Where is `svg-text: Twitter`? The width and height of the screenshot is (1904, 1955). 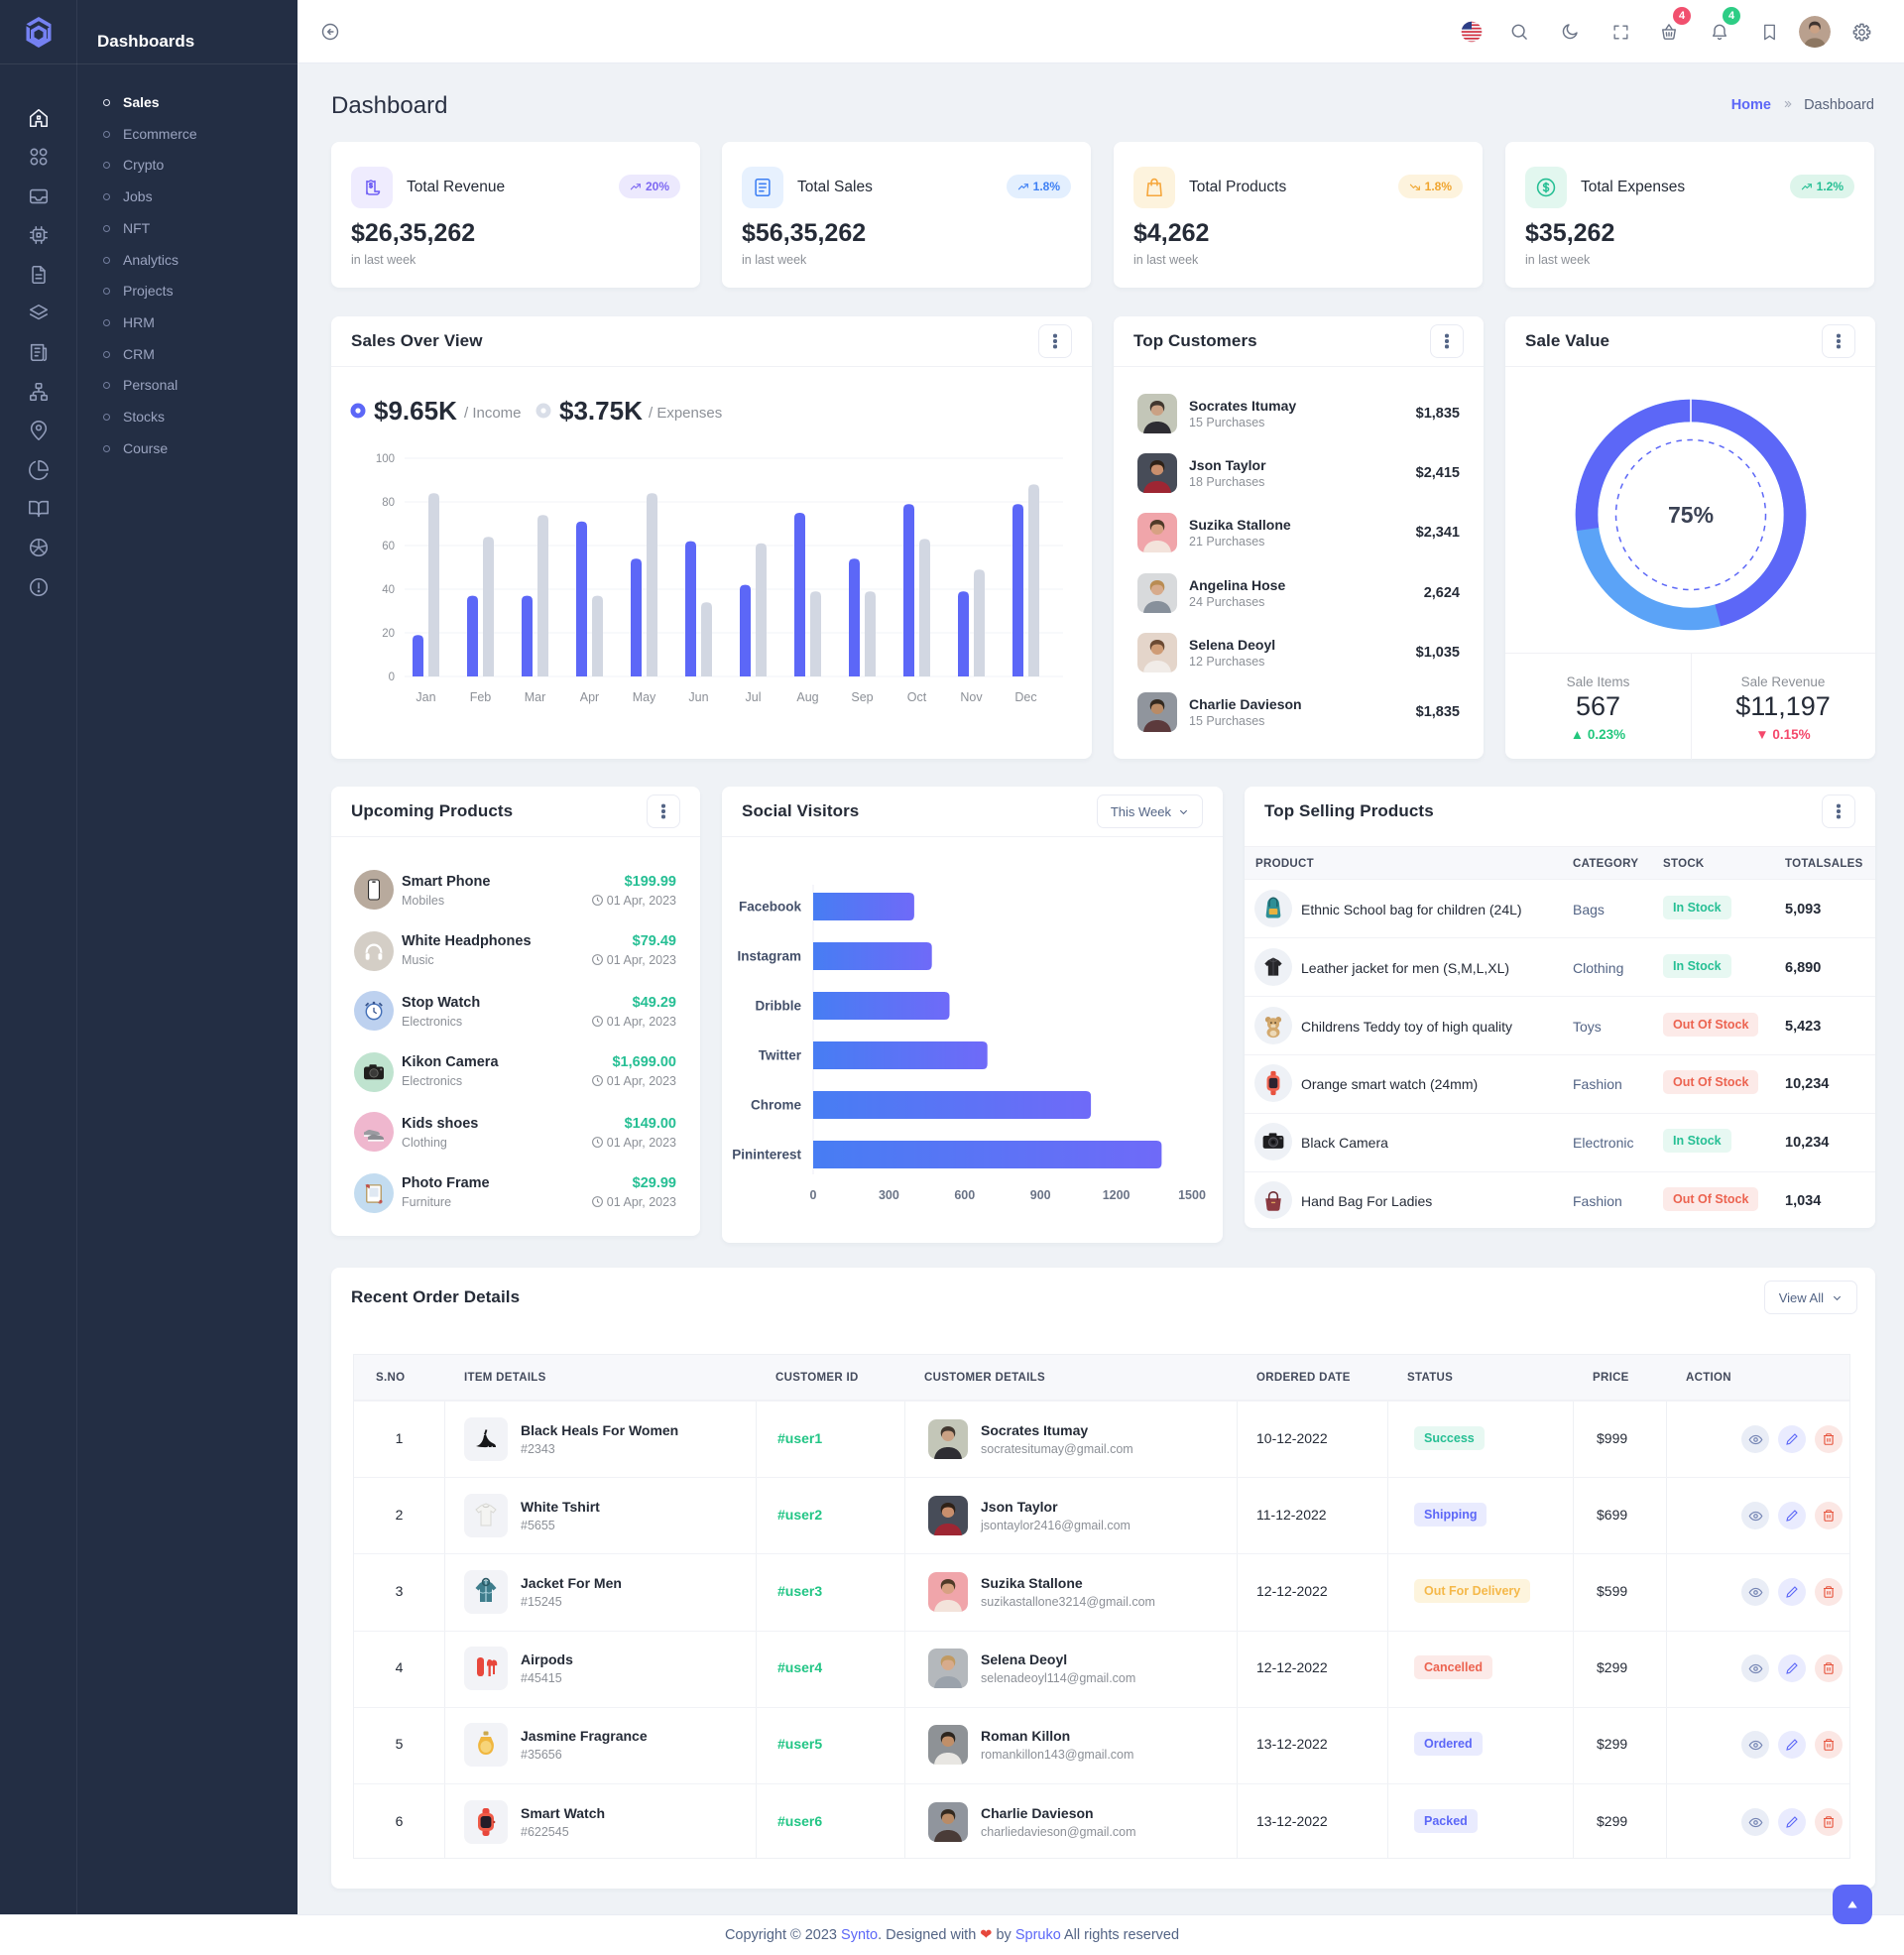
svg-text: Twitter is located at coordinates (780, 1056).